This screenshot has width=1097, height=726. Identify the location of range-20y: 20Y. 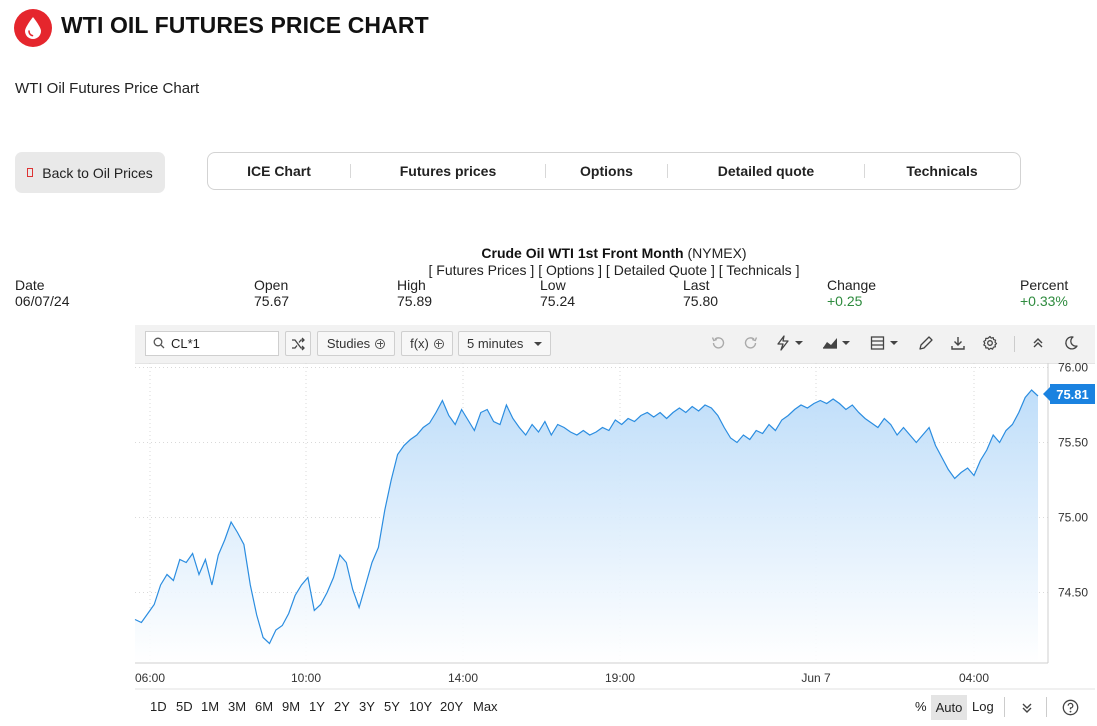
(452, 706).